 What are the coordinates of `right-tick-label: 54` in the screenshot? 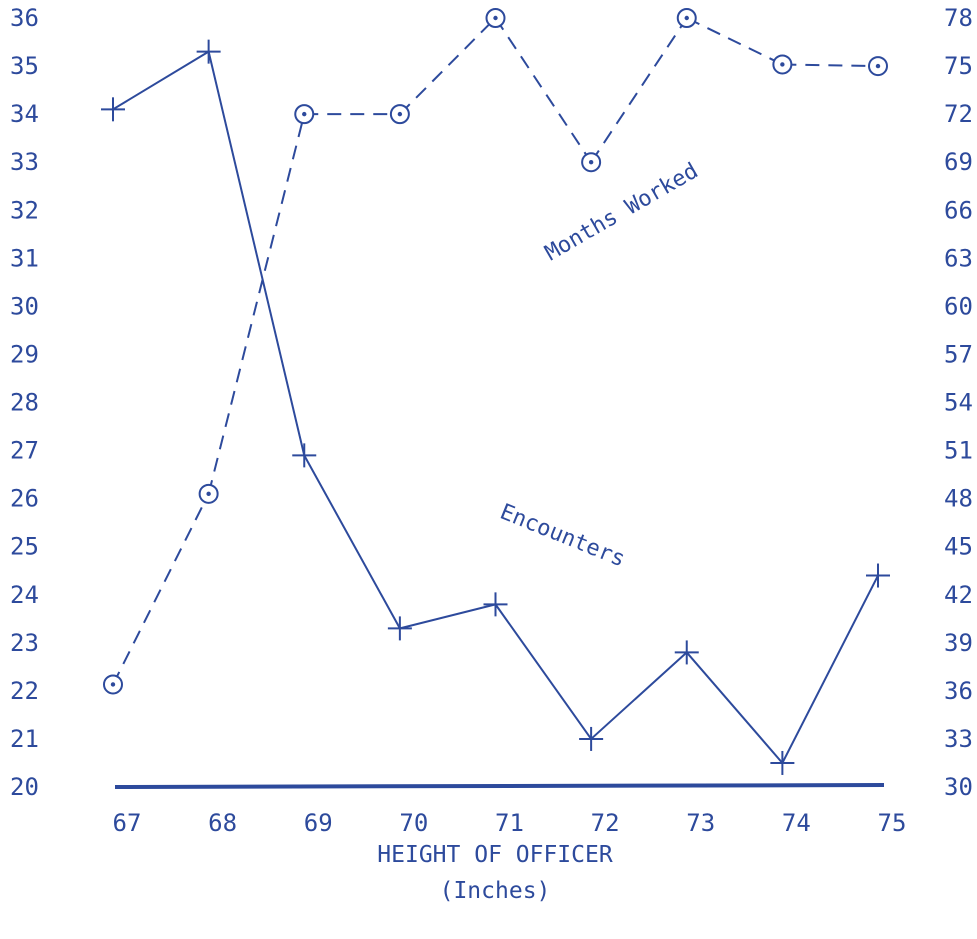 It's located at (958, 403).